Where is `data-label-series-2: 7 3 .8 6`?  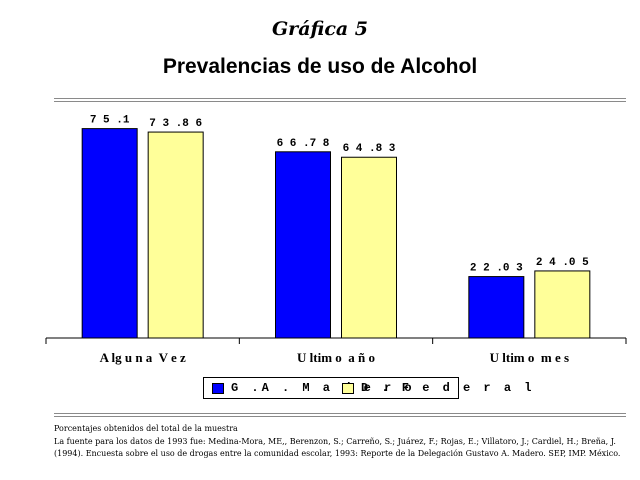
data-label-series-2: 7 3 .8 6 is located at coordinates (175, 124).